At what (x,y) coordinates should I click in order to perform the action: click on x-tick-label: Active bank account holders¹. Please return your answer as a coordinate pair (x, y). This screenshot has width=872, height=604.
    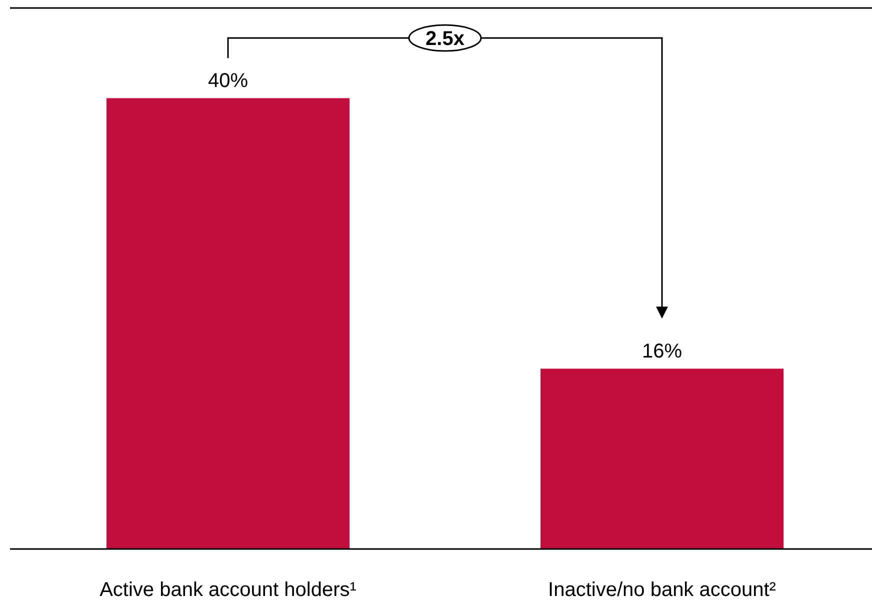
    Looking at the image, I should click on (228, 590).